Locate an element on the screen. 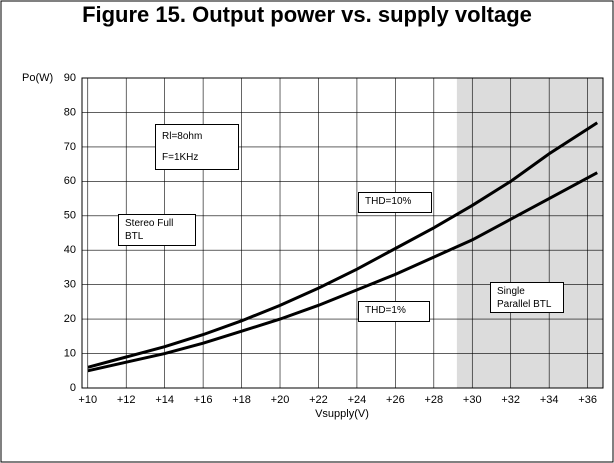 The height and width of the screenshot is (463, 614). x-tick-label: +16 is located at coordinates (203, 400).